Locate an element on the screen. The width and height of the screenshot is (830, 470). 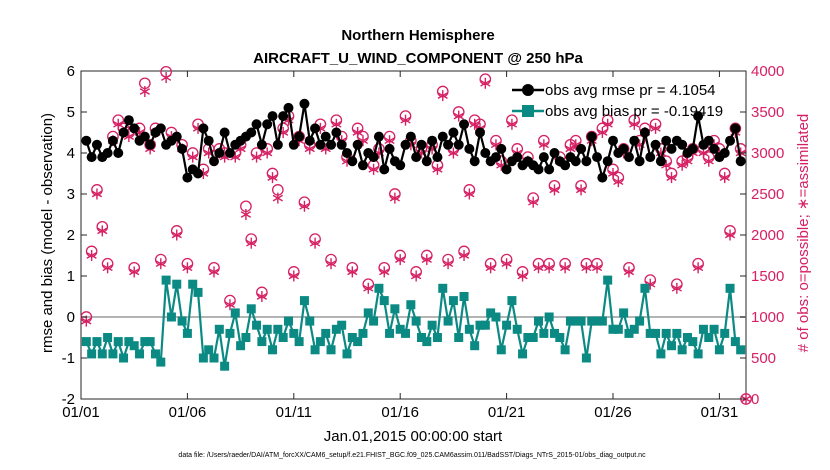
y-tick-label: -1 is located at coordinates (68, 358).